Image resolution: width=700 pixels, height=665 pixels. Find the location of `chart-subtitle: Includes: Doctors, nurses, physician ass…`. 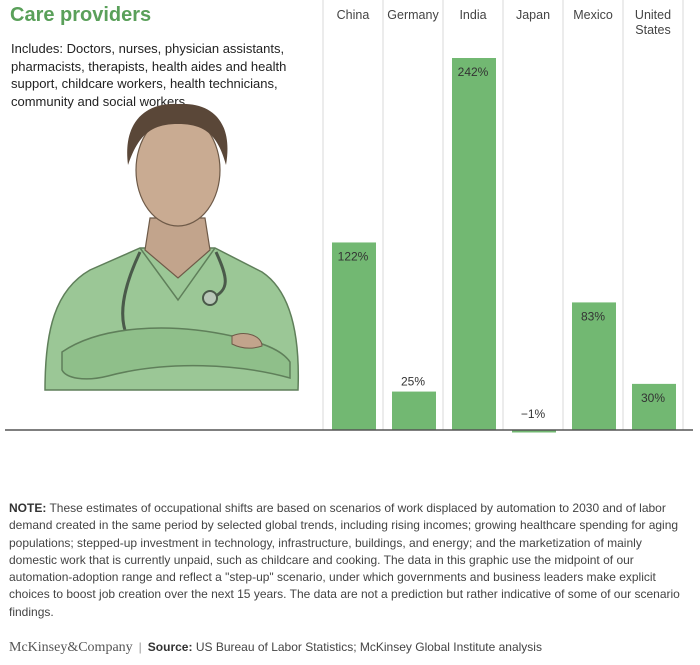

chart-subtitle: Includes: Doctors, nurses, physician ass… is located at coordinates (149, 75).